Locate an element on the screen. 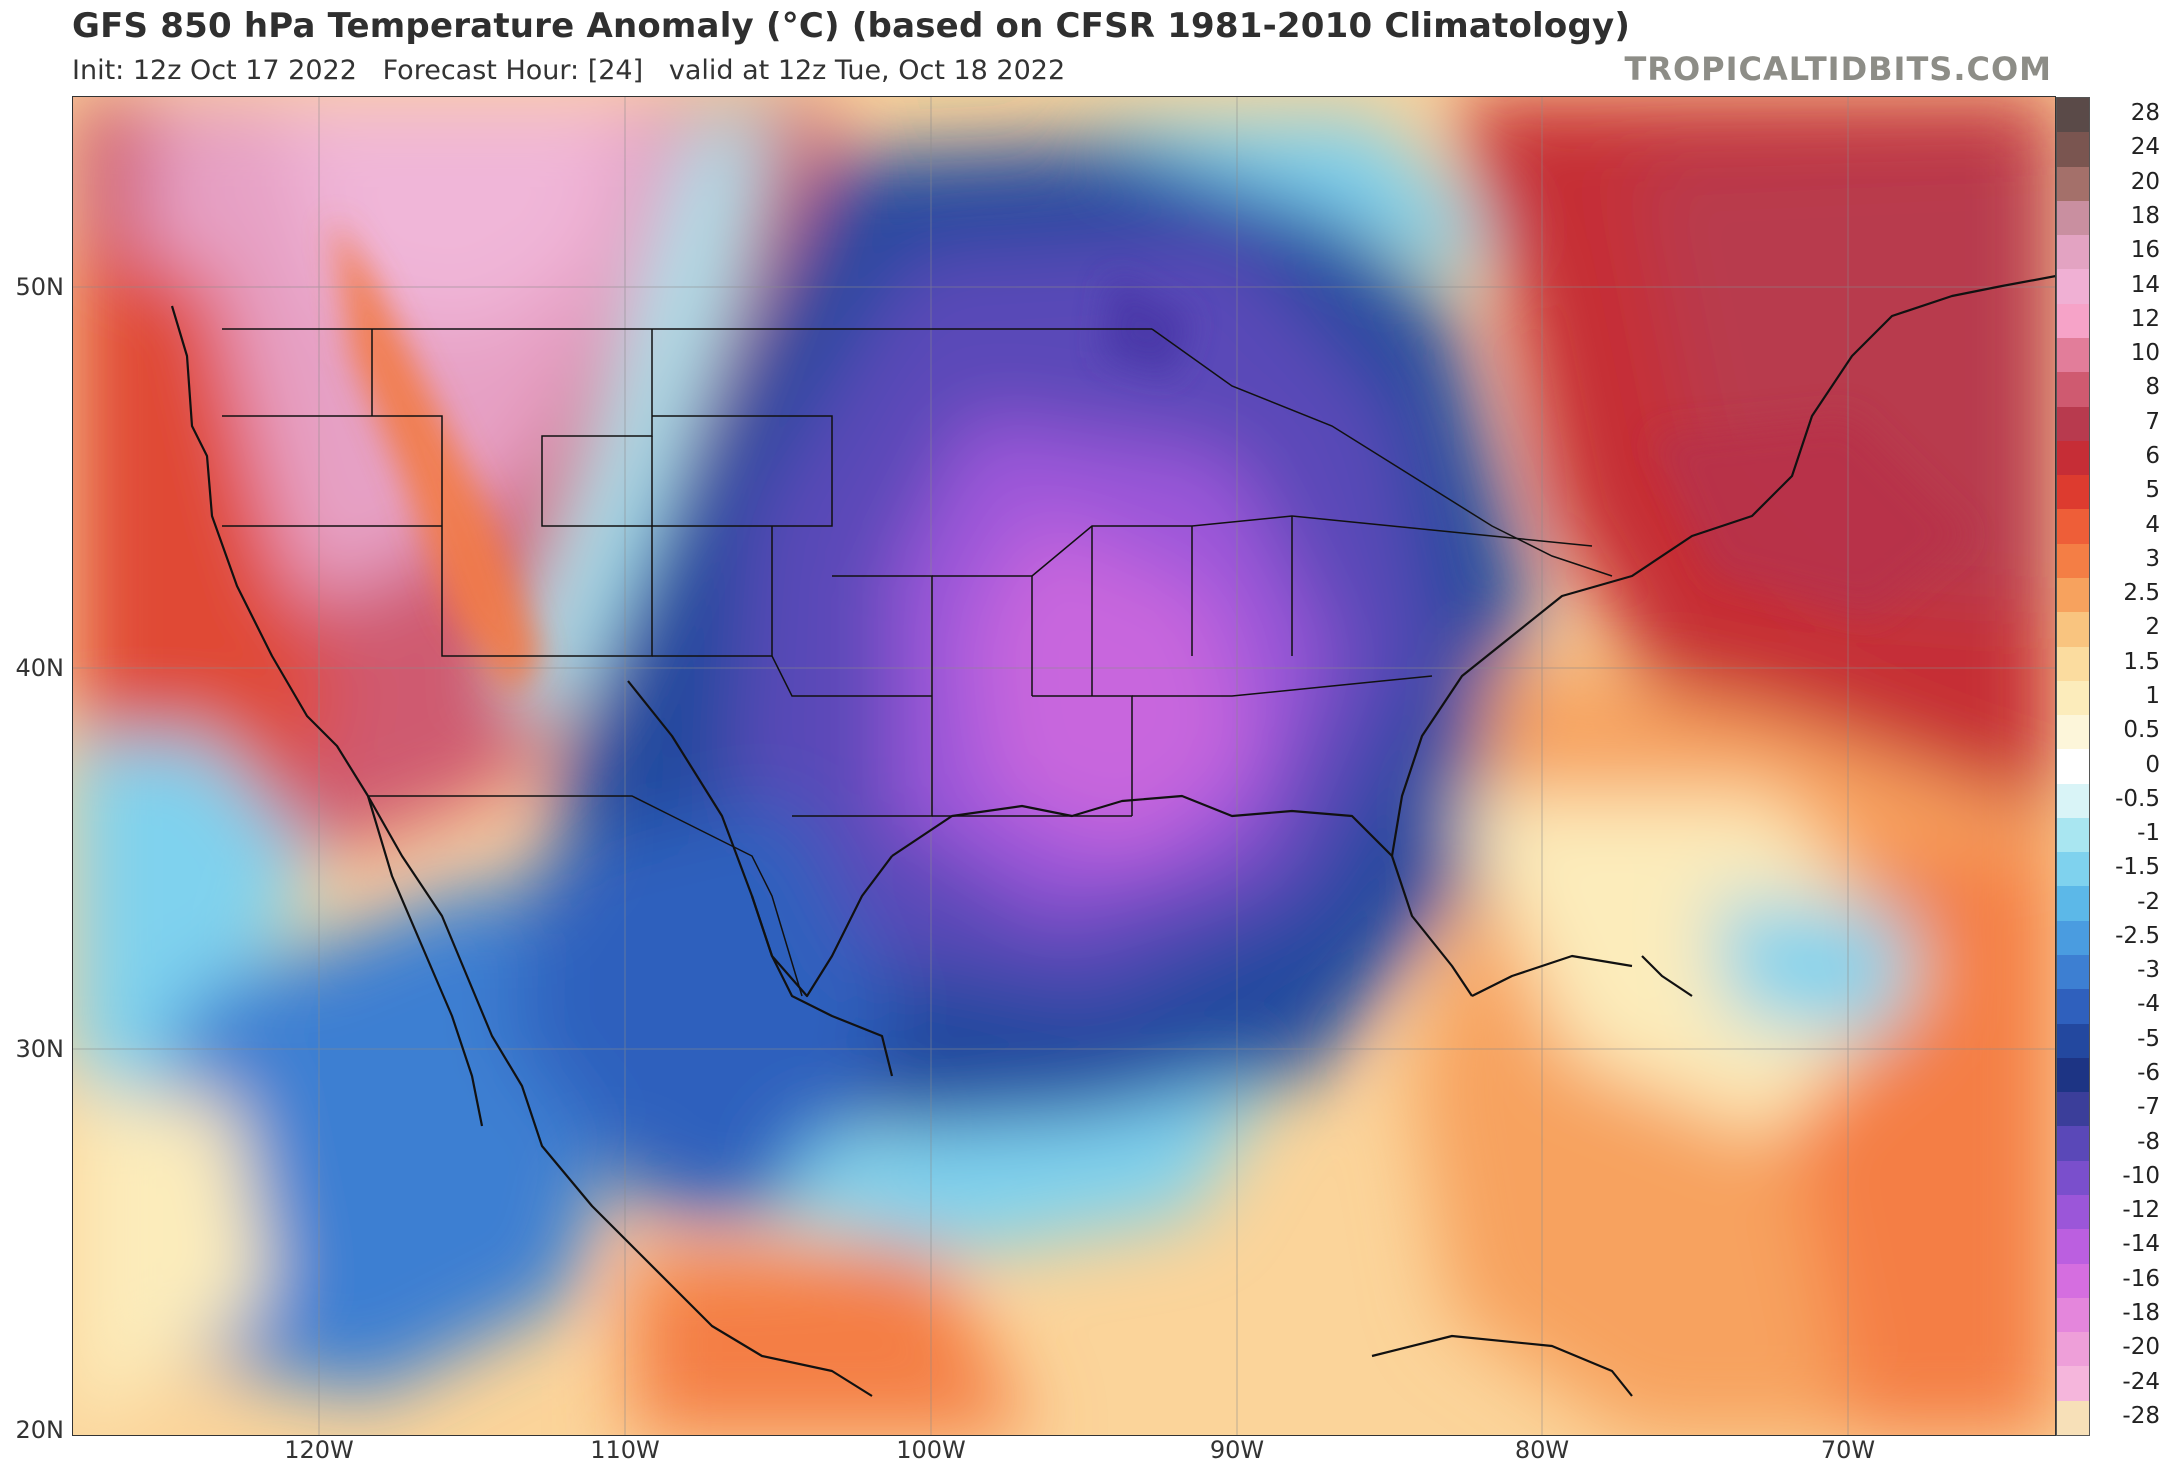  lon-label-70w: 70W is located at coordinates (1848, 1450).